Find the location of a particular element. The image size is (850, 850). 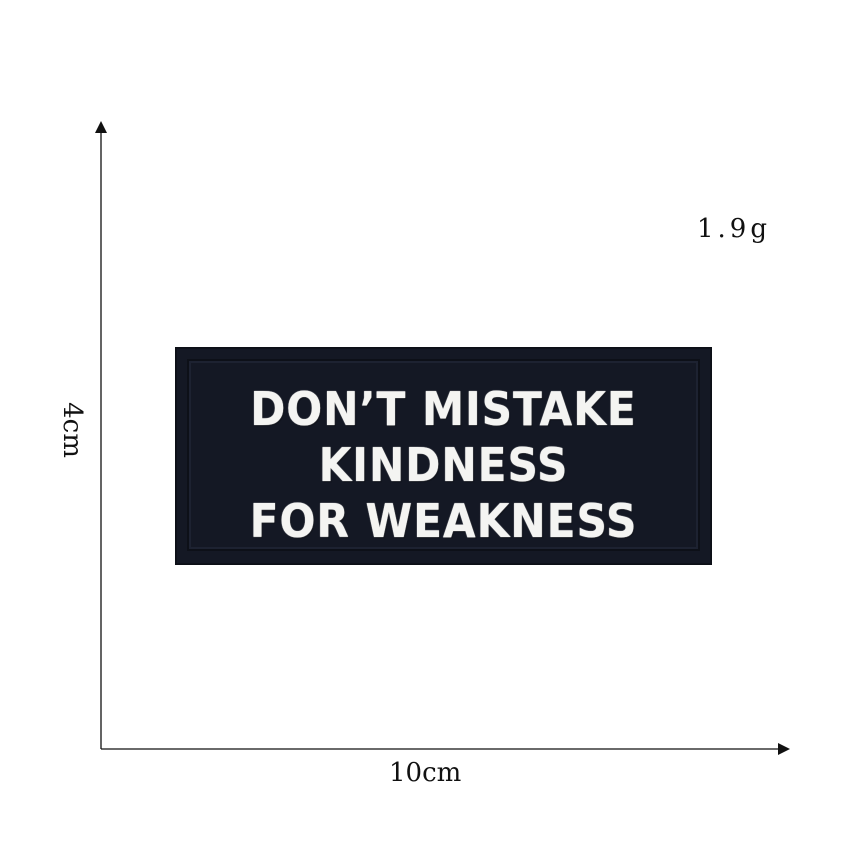

patch-text-line-1: DON’T MISTAKE is located at coordinates (443, 409).